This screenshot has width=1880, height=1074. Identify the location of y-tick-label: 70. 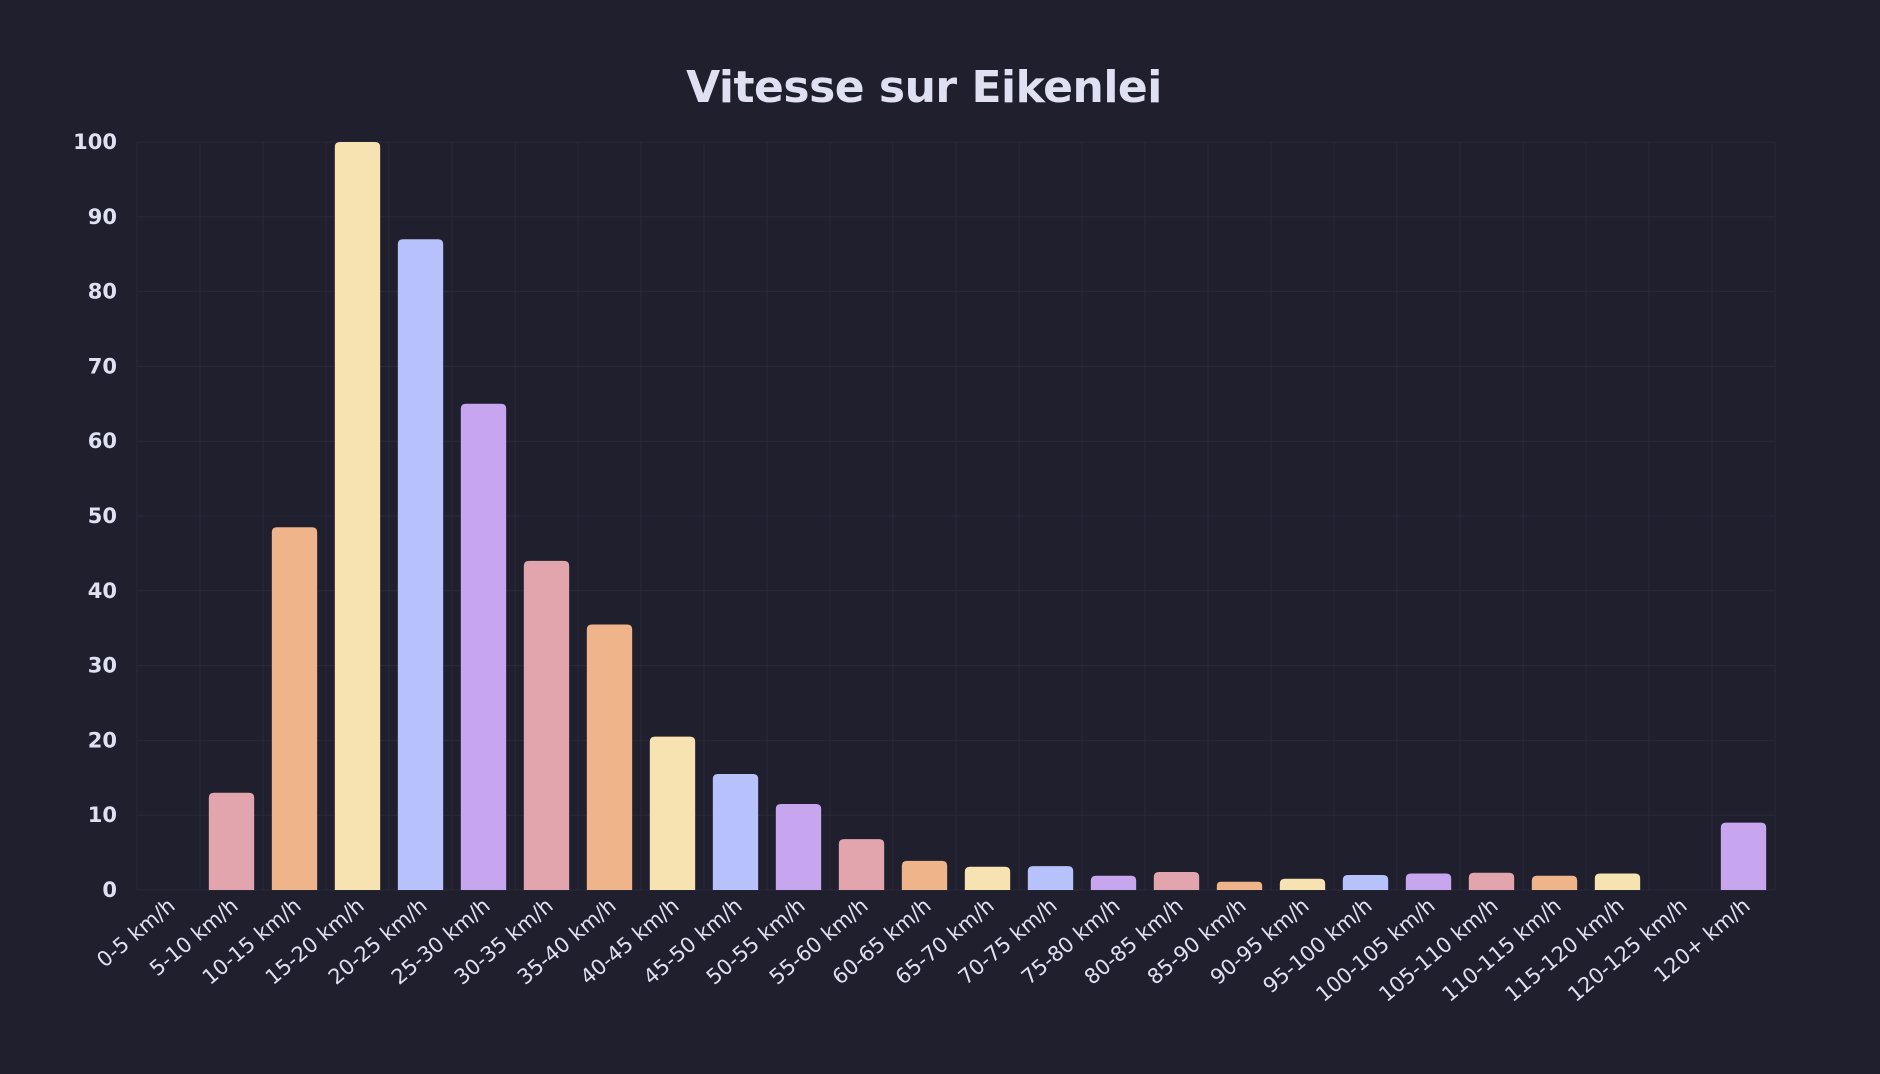
(102, 366).